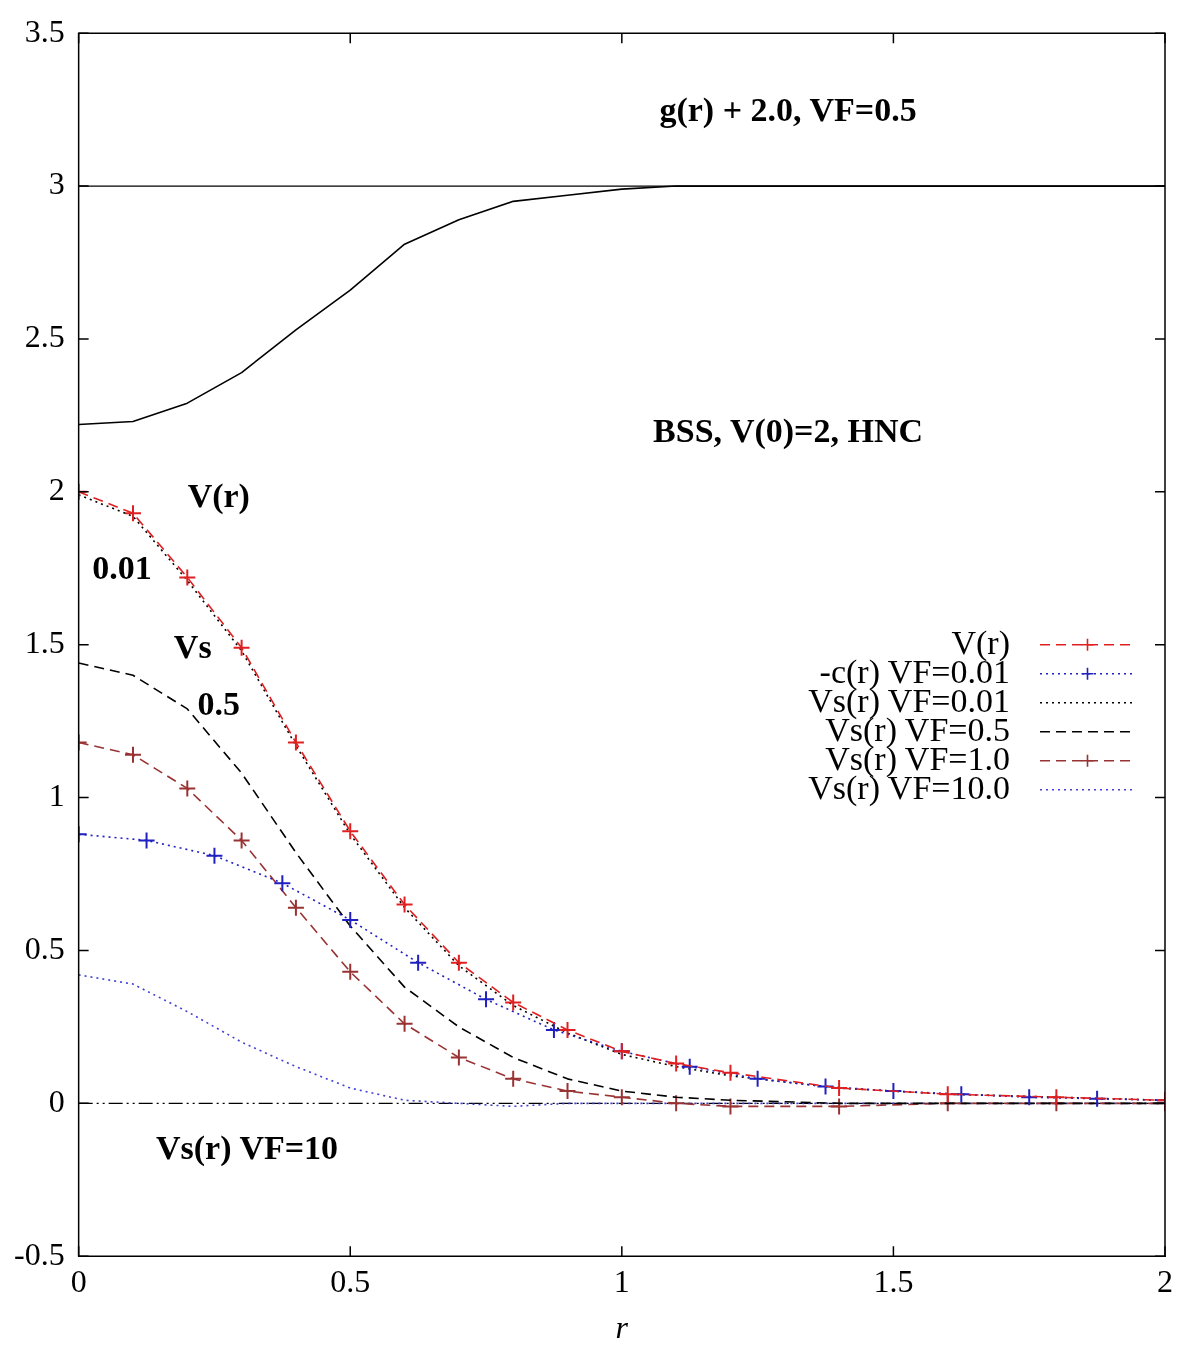  What do you see at coordinates (247, 1147) in the screenshot?
I see `annotation: Vs(r) VF=10` at bounding box center [247, 1147].